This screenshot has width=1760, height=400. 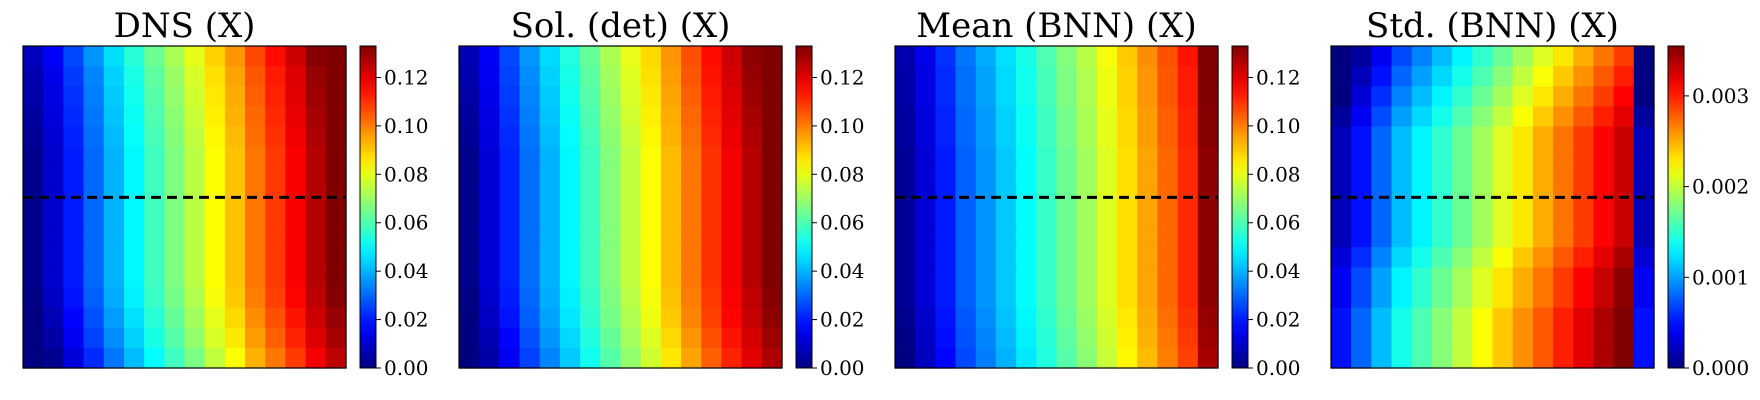 What do you see at coordinates (1720, 187) in the screenshot?
I see `colorbar-tick-label: 0.002` at bounding box center [1720, 187].